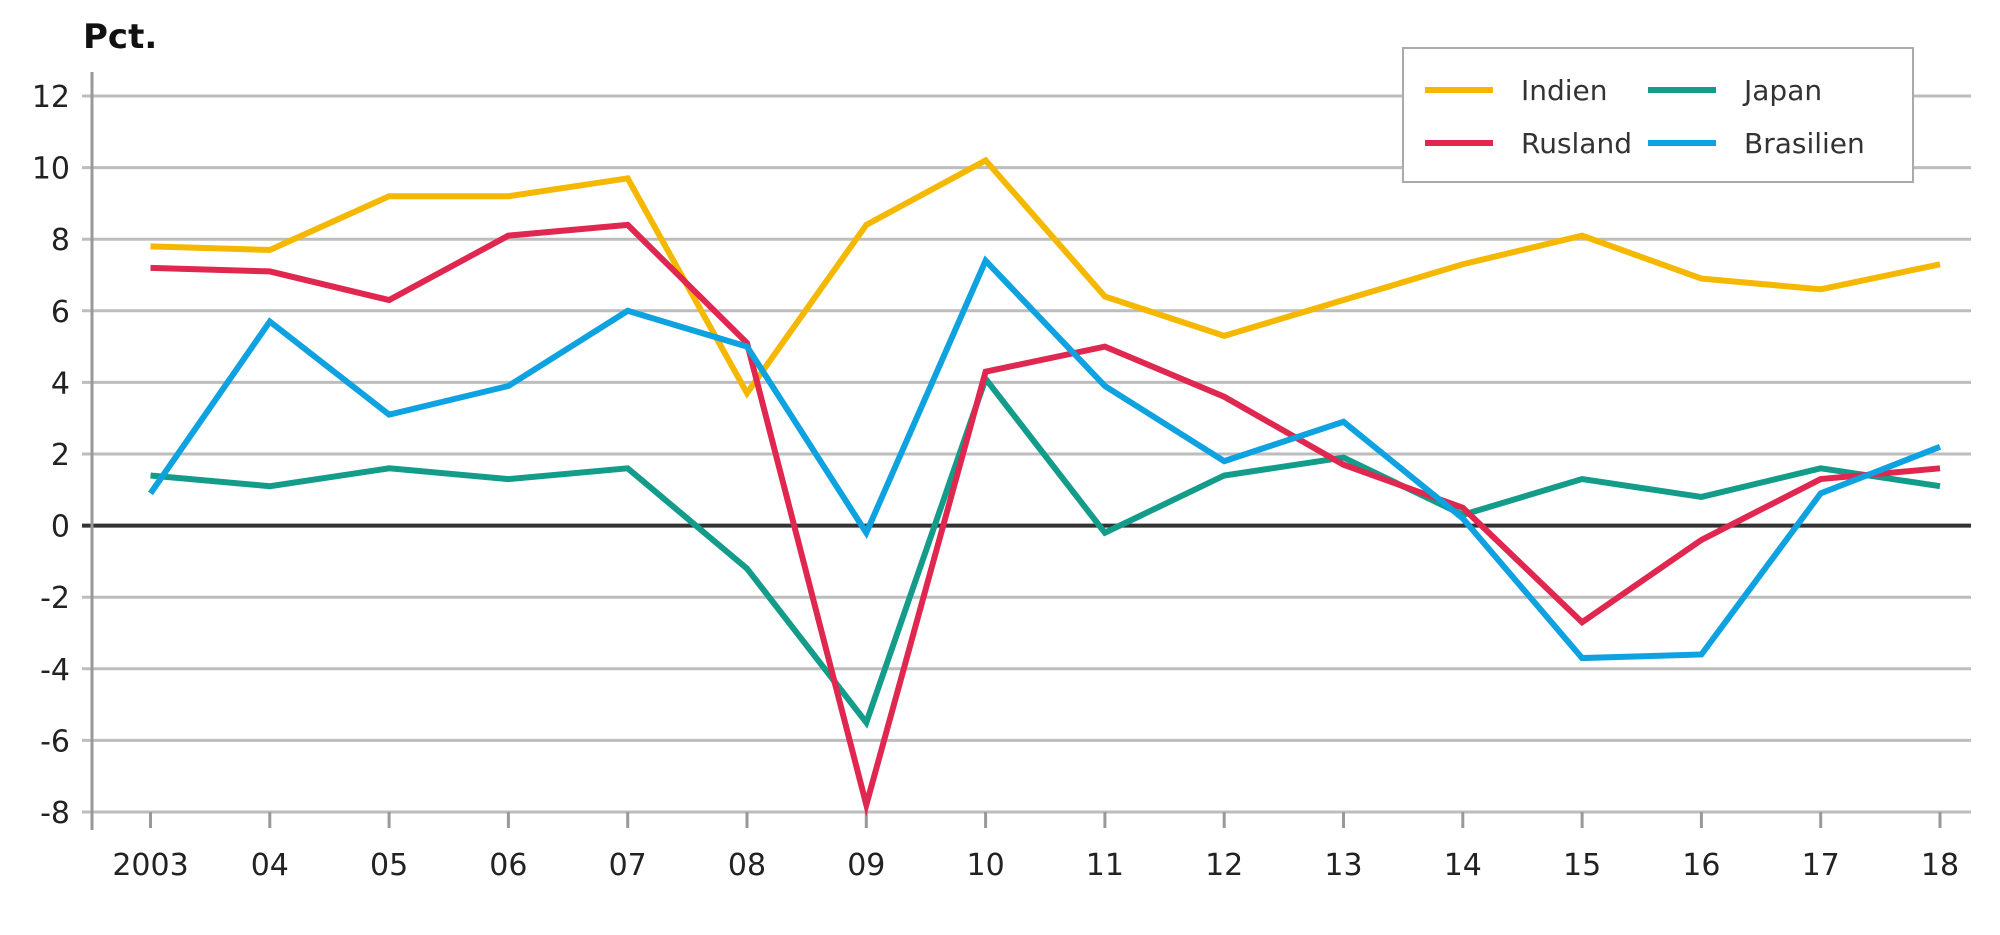 This screenshot has width=2000, height=935. What do you see at coordinates (51, 97) in the screenshot?
I see `y-tick-label: 12` at bounding box center [51, 97].